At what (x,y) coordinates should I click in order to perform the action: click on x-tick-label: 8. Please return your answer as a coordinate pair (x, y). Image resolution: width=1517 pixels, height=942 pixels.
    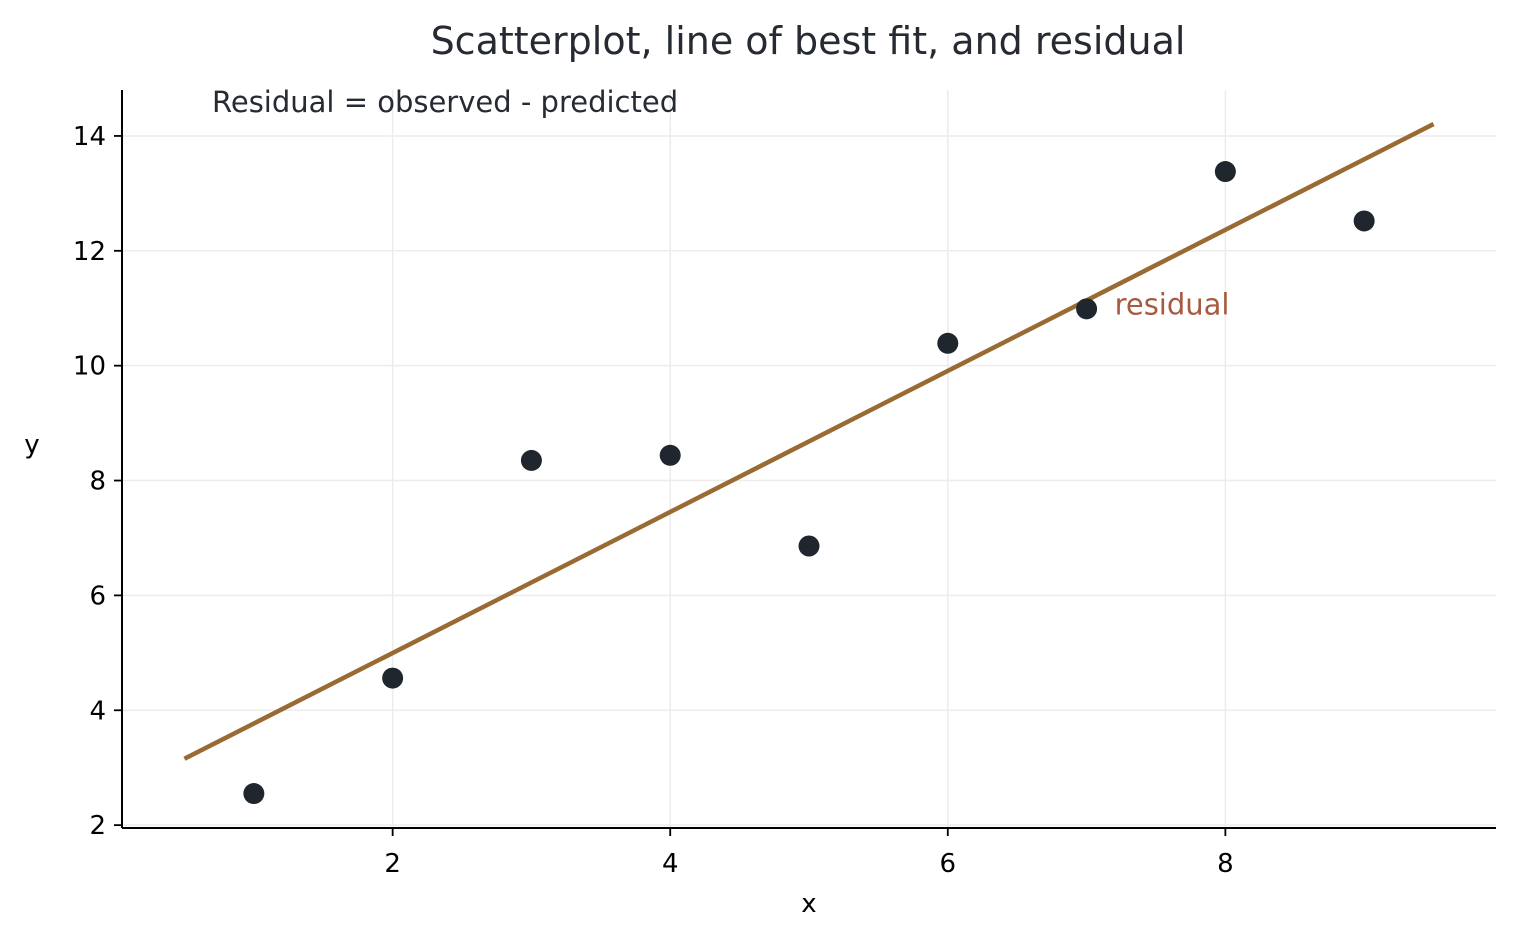
    Looking at the image, I should click on (1225, 864).